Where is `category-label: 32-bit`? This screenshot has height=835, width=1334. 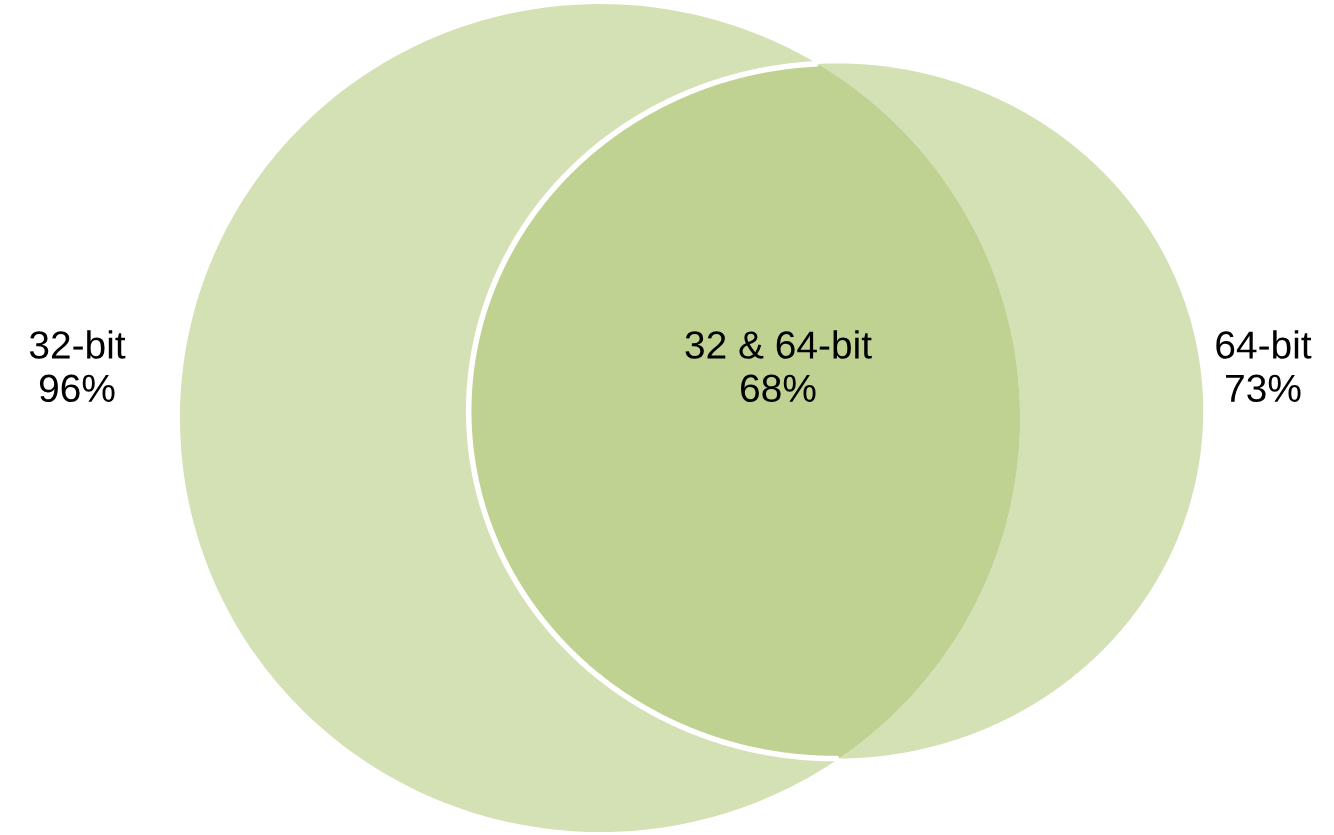 category-label: 32-bit is located at coordinates (77, 344).